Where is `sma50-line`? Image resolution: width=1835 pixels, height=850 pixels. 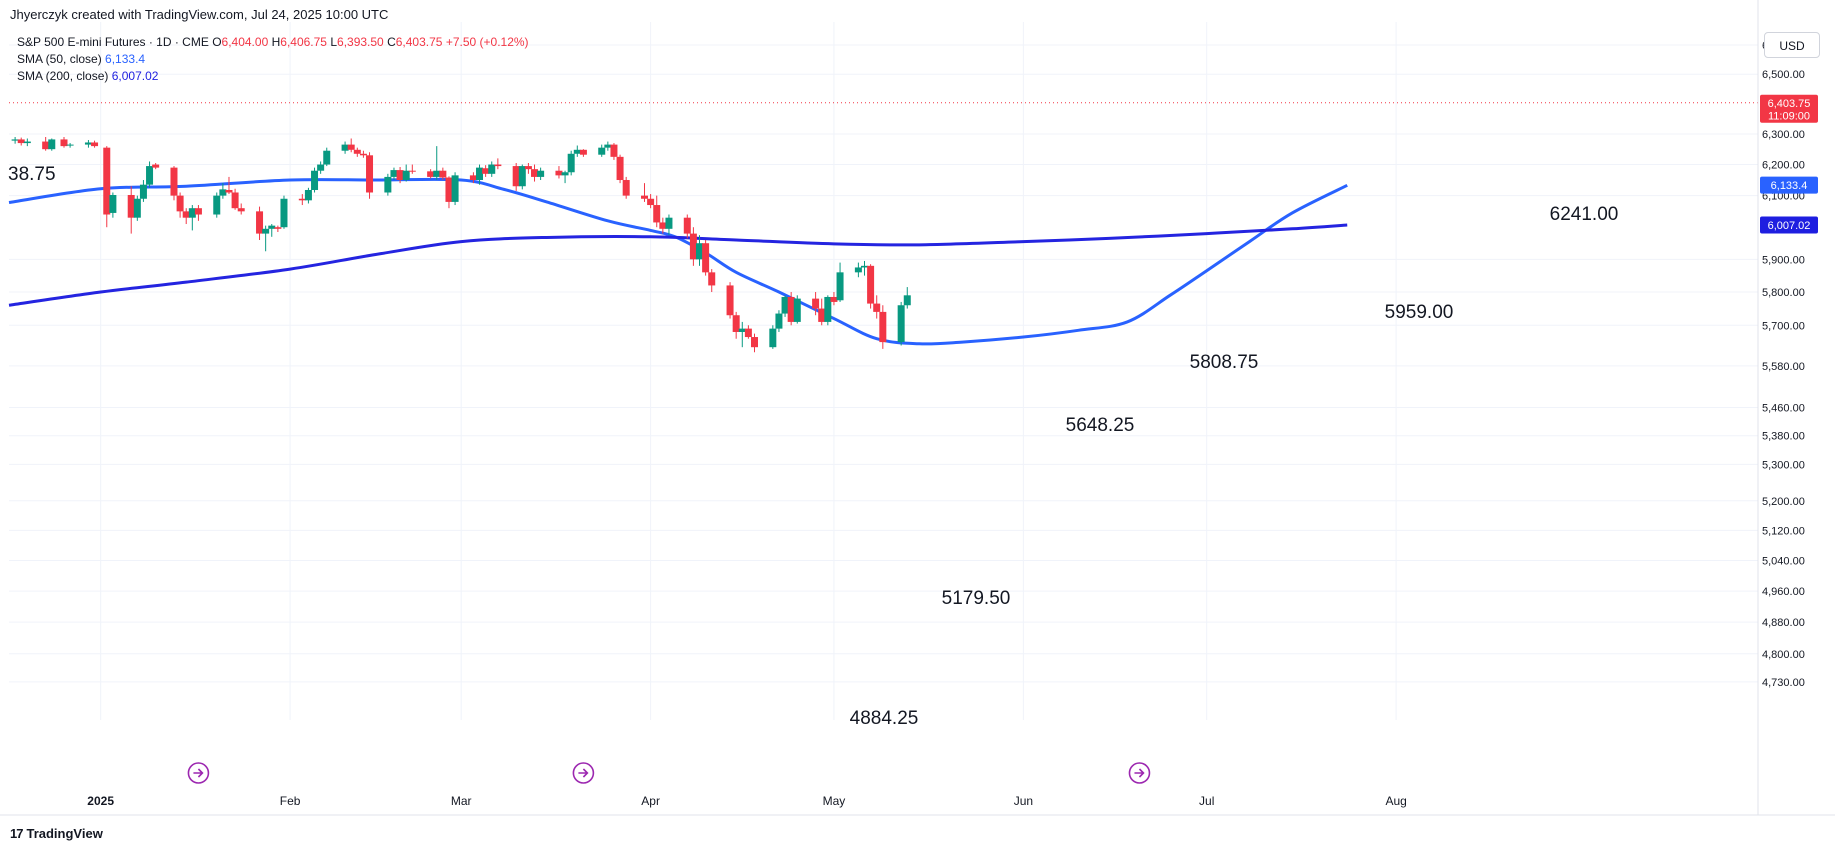
sma50-line is located at coordinates (678, 261).